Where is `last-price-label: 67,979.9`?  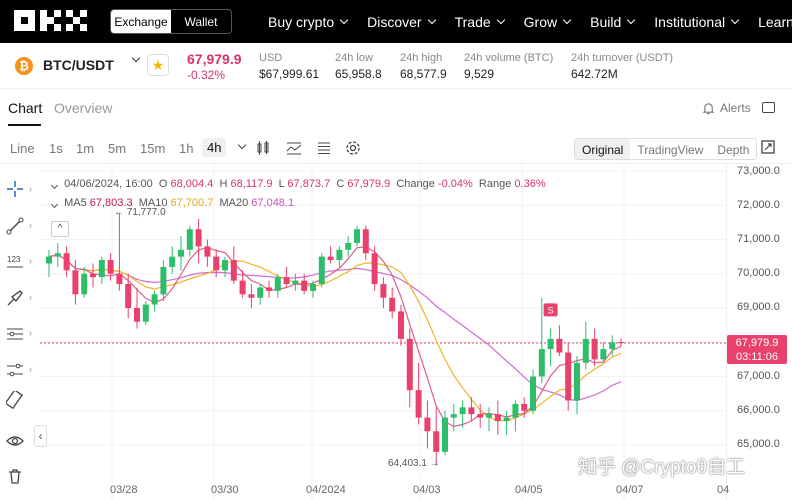
last-price-label: 67,979.9 is located at coordinates (757, 343).